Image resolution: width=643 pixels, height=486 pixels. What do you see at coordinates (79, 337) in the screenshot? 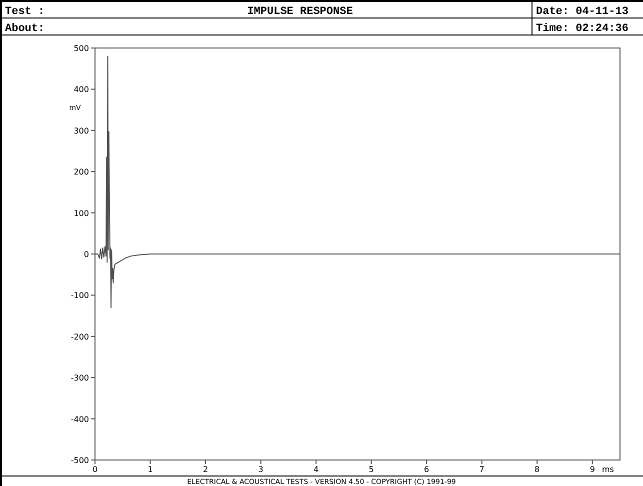
I see `y-tick-label: -200` at bounding box center [79, 337].